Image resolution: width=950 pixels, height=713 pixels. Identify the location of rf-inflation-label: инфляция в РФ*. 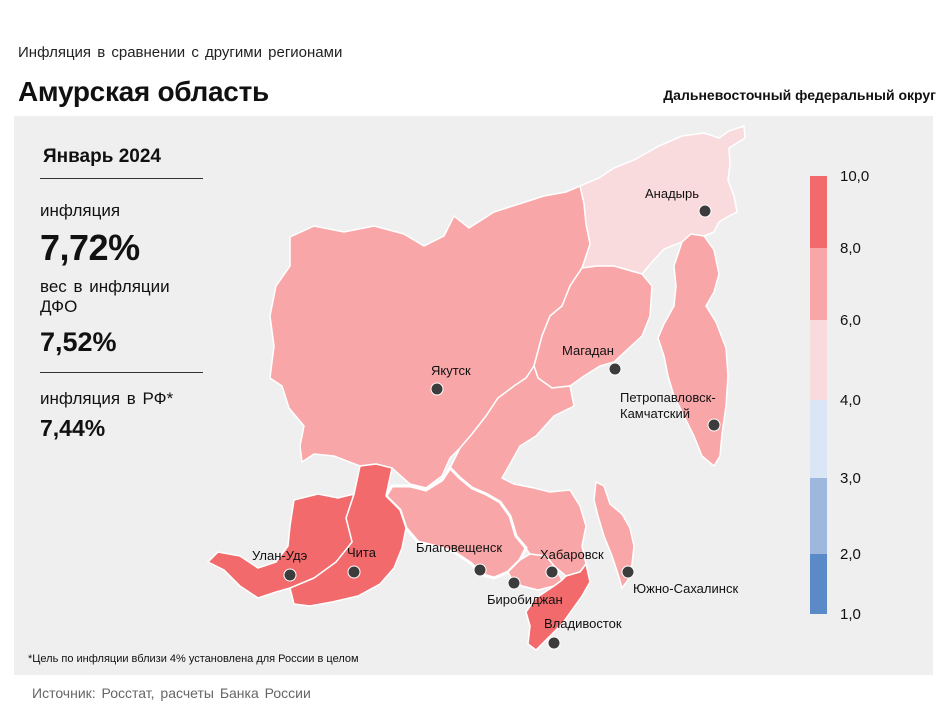
(107, 398).